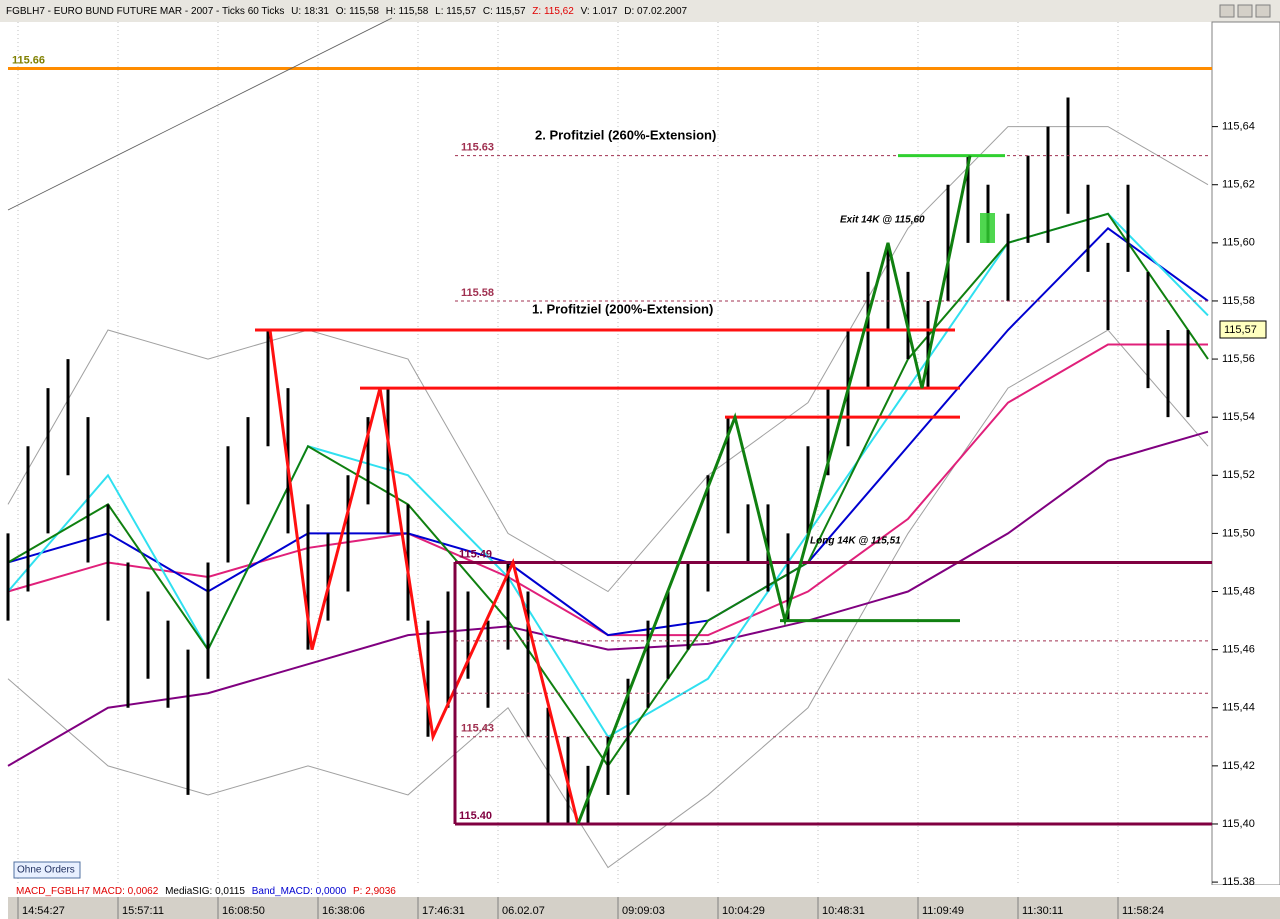 The width and height of the screenshot is (1280, 919). Describe the element at coordinates (1143, 911) in the screenshot. I see `x-tick-label: 11:58:24` at that location.